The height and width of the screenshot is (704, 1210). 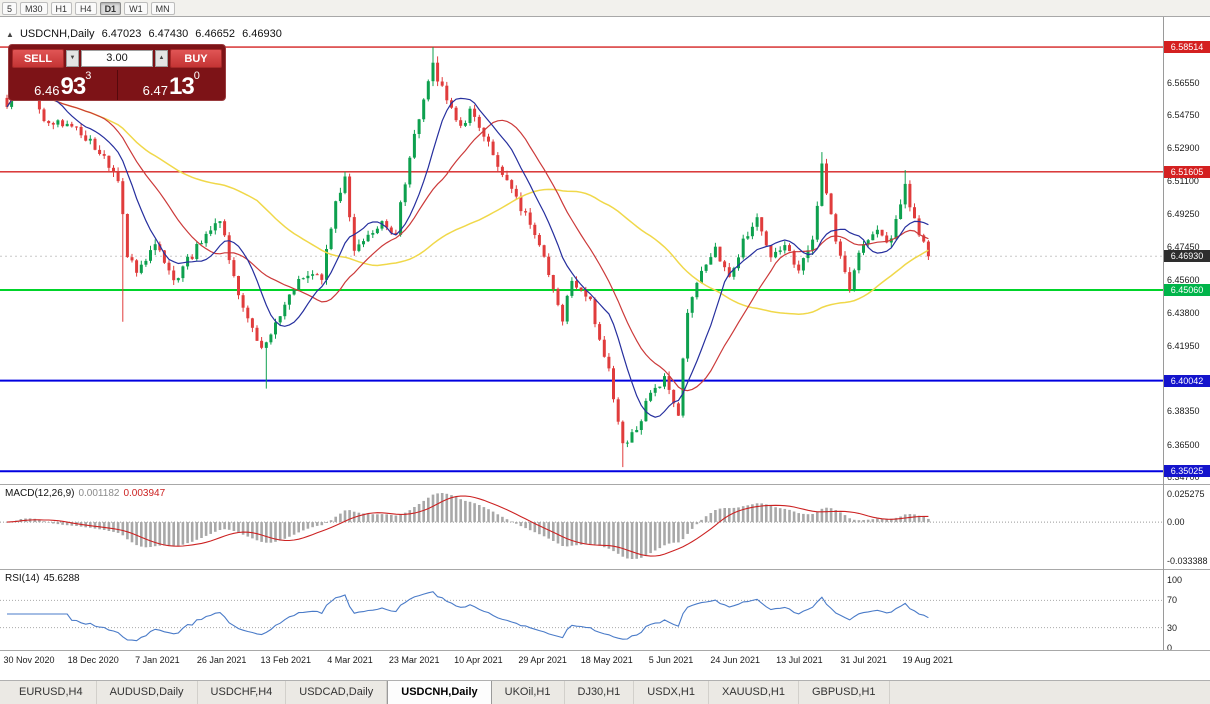 What do you see at coordinates (162, 8) in the screenshot?
I see `timeframe-button-mn: MN` at bounding box center [162, 8].